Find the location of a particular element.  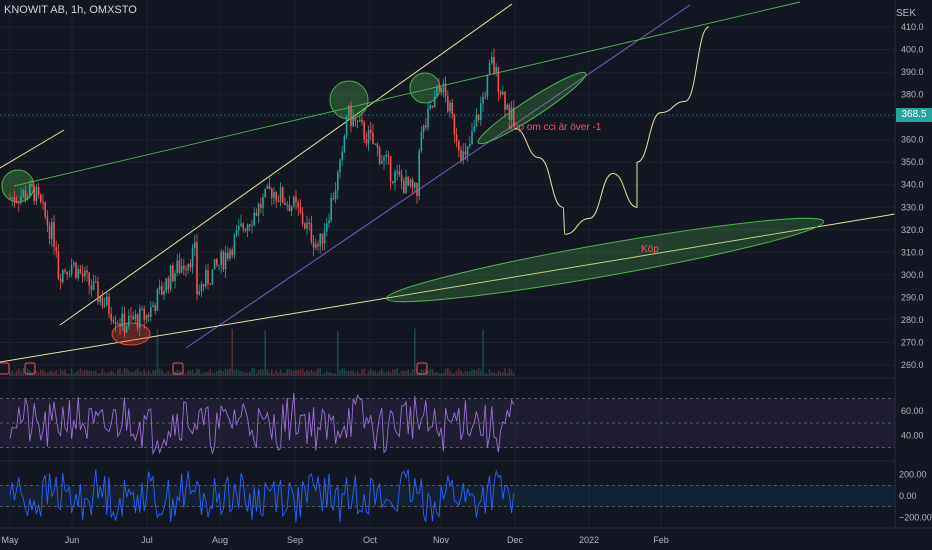

cci-tick-label: −200.00 is located at coordinates (915, 517).